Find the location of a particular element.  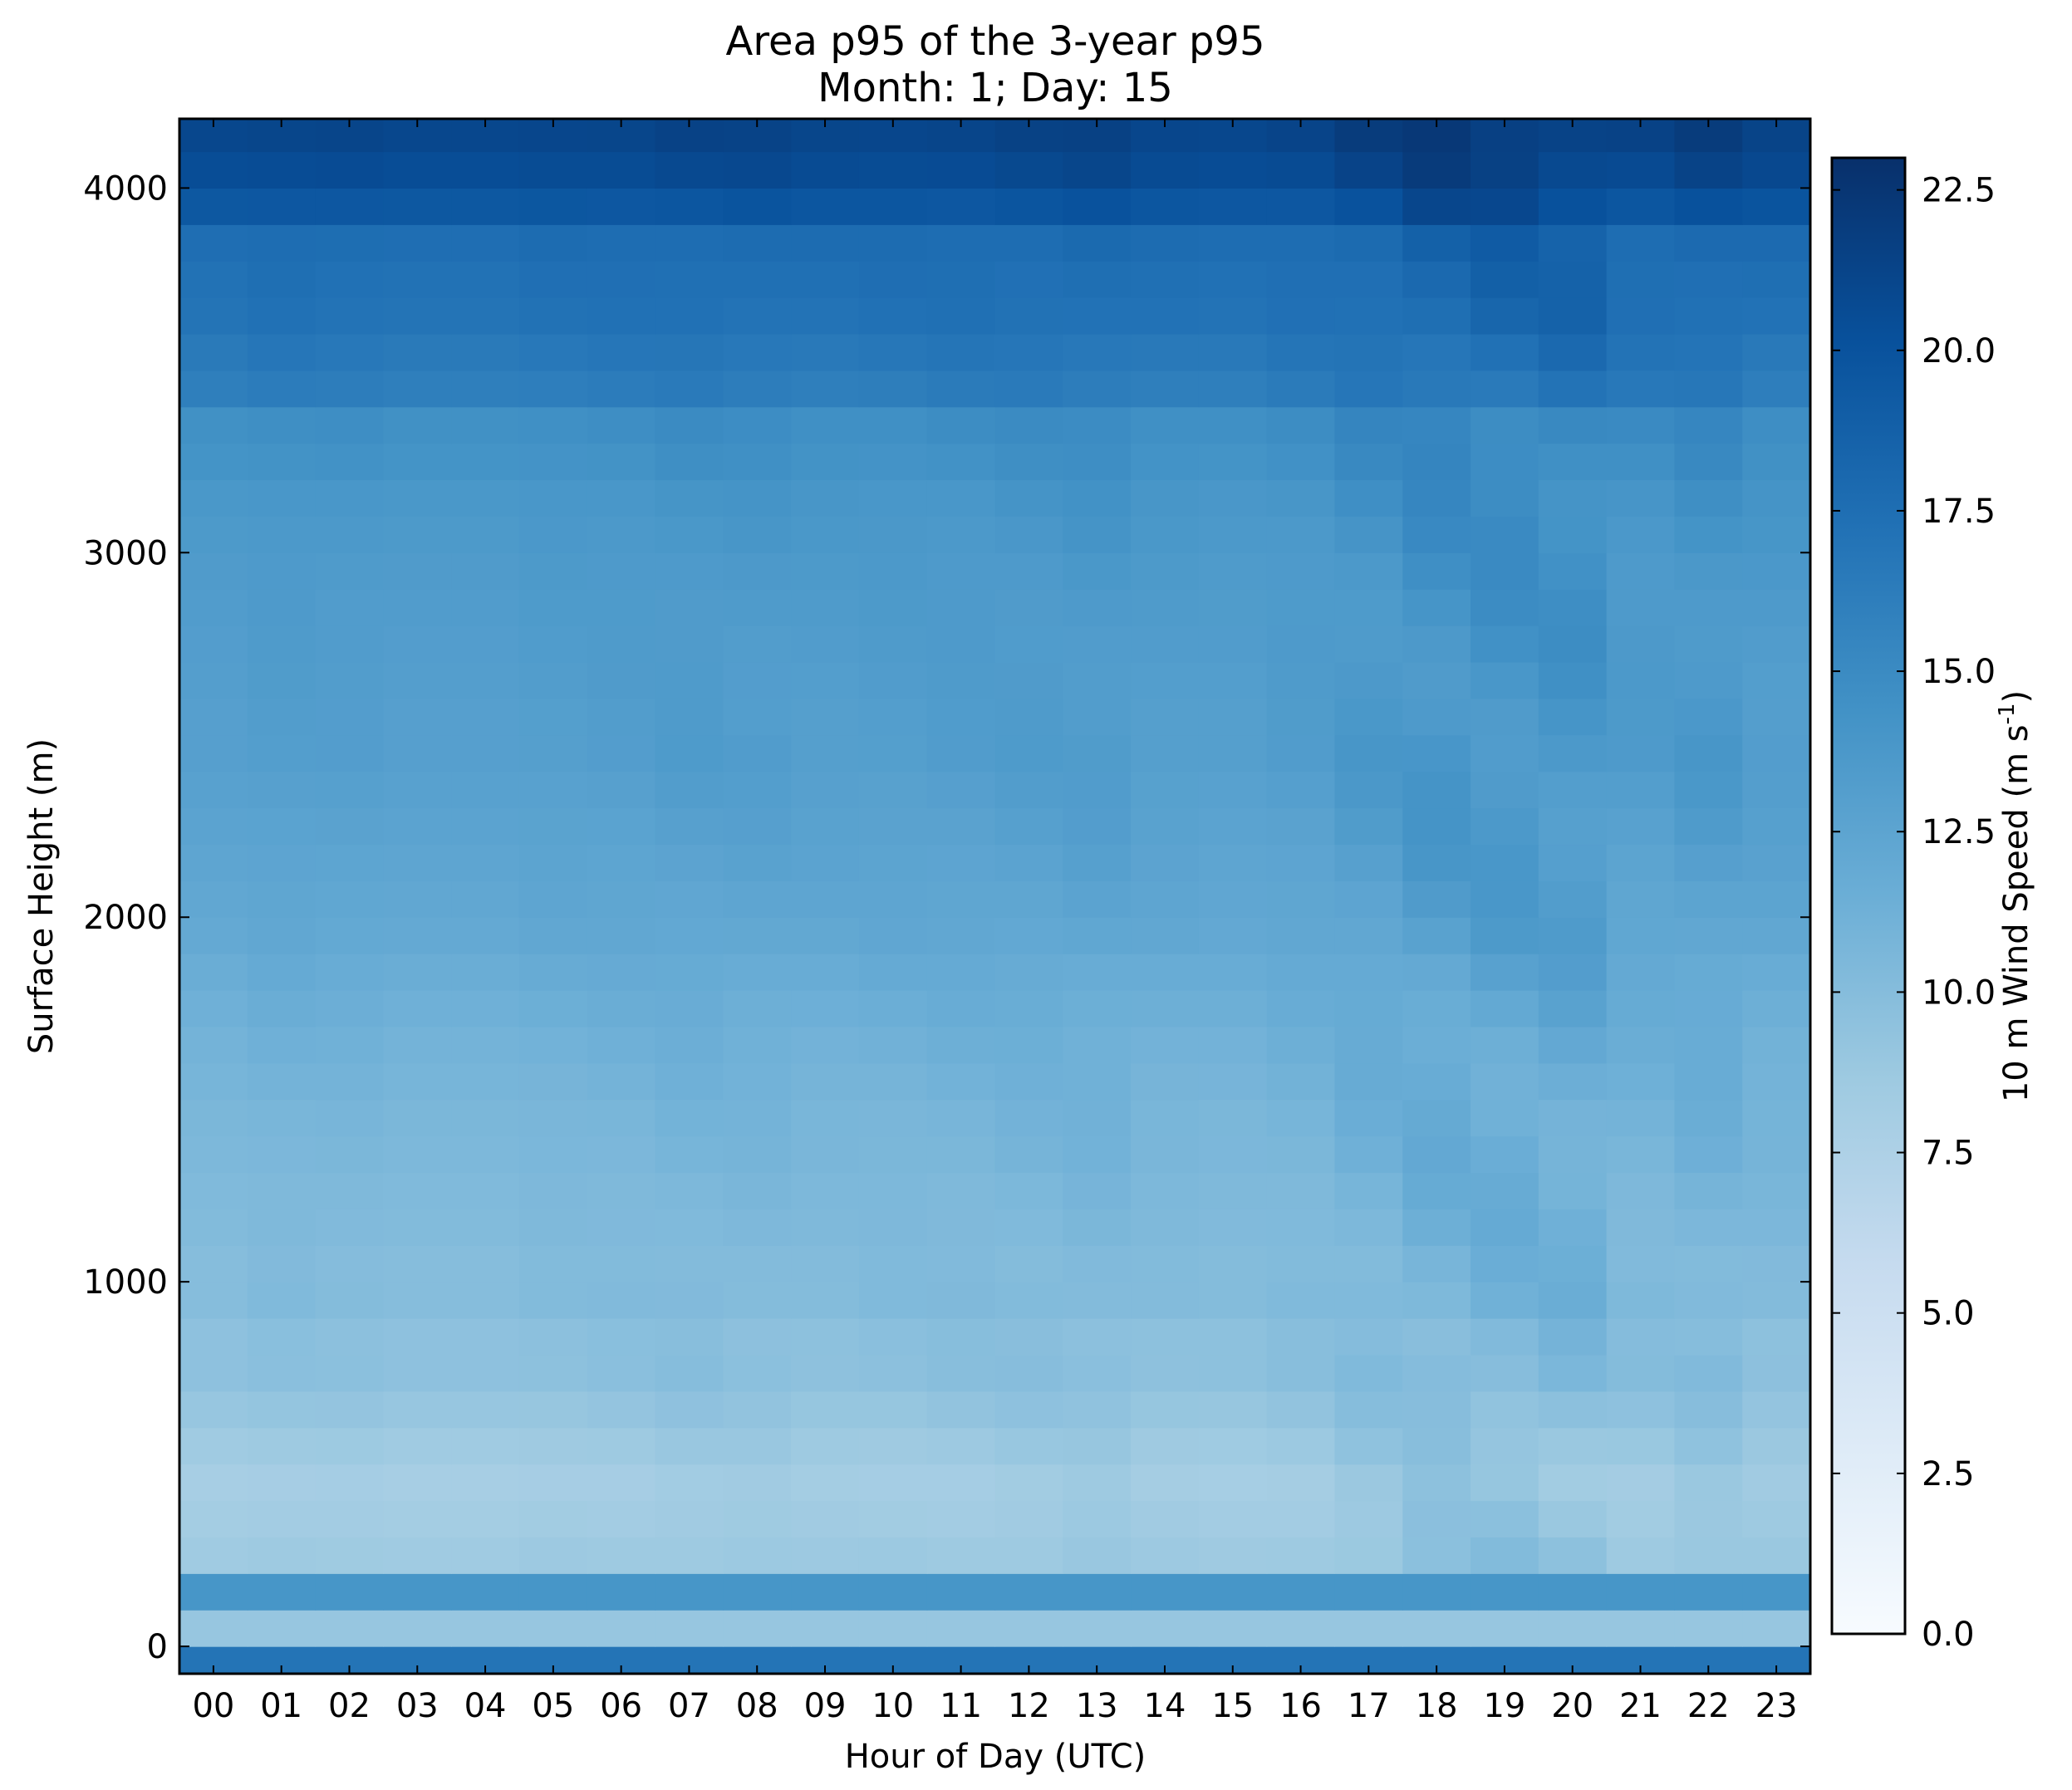

x-tick-label: 23 is located at coordinates (1776, 1706).